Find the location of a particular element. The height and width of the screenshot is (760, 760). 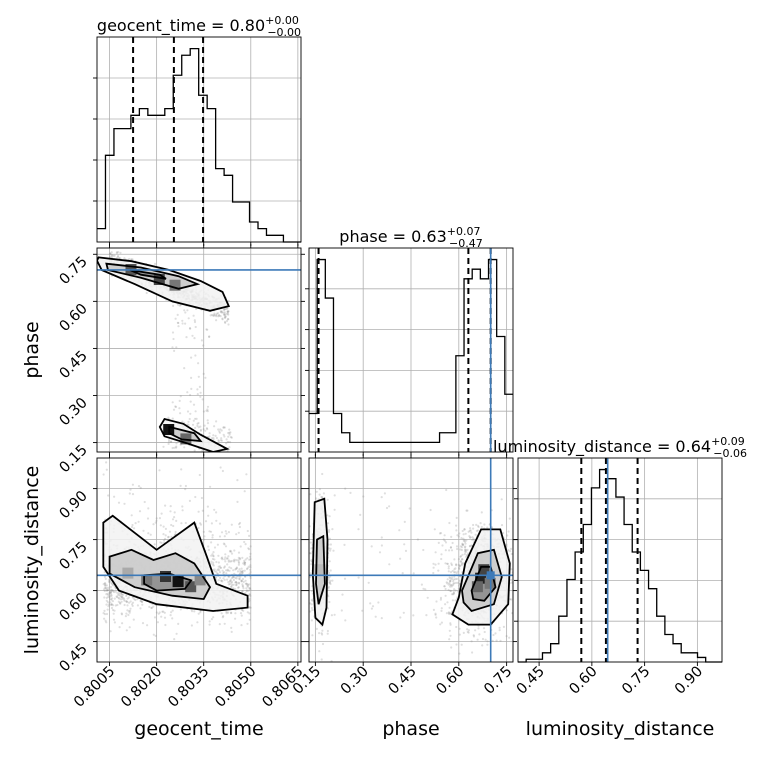

histogram-phase is located at coordinates (411, 351).